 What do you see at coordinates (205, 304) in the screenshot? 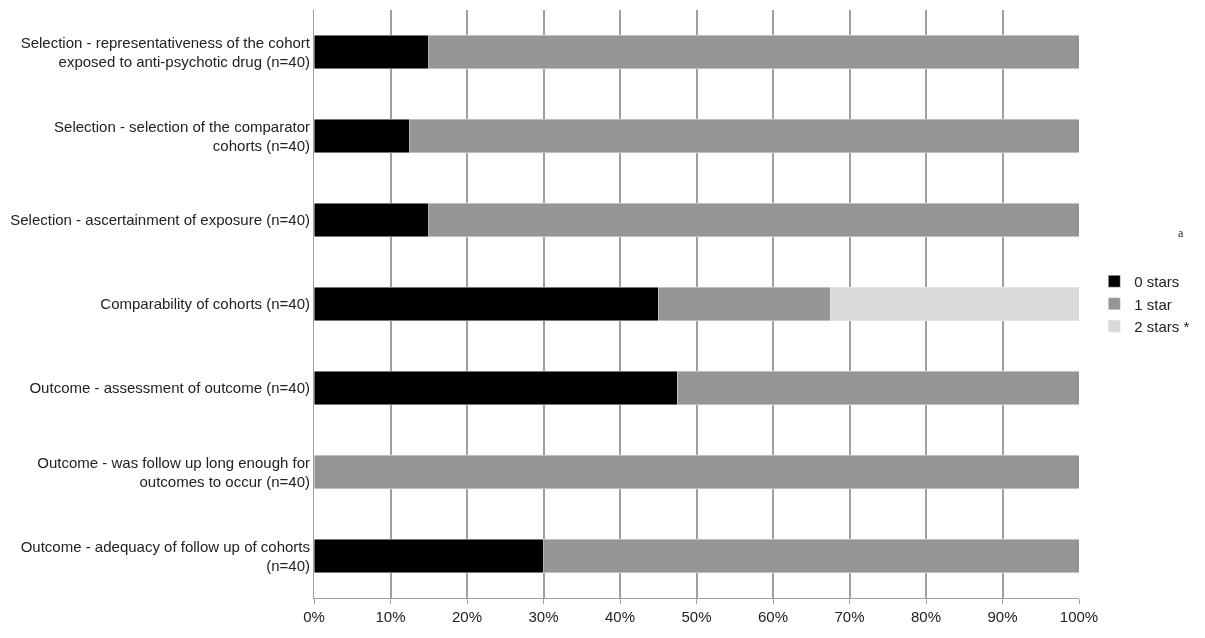
I see `y-tick-label: Comparability of cohorts (n=40)` at bounding box center [205, 304].